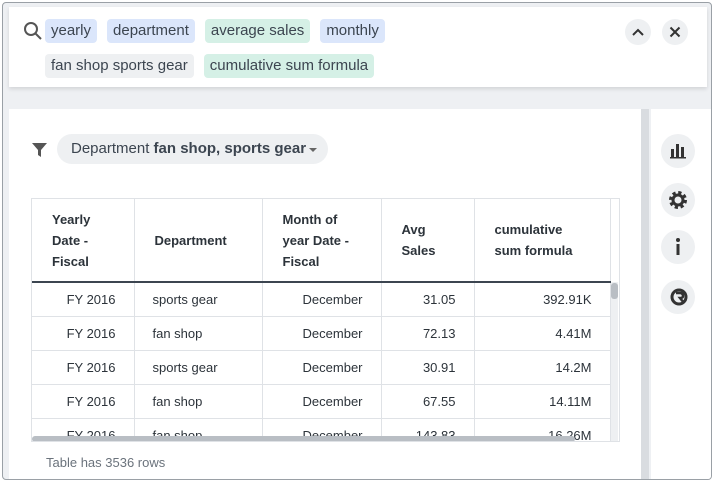 This screenshot has height=484, width=716. I want to click on table-cell: 14.2M, so click(542, 367).